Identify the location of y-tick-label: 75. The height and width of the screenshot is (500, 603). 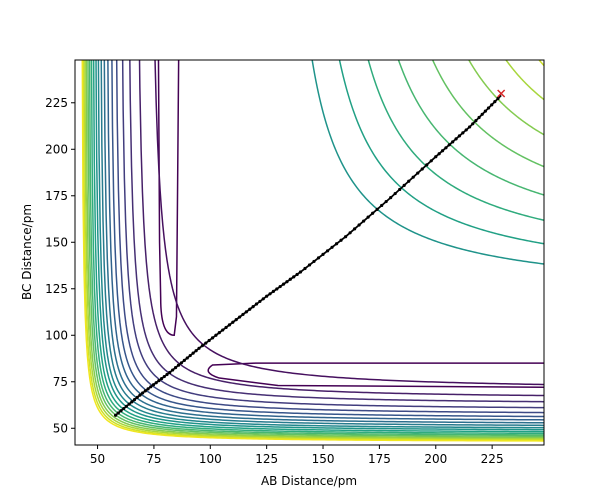
(60, 382).